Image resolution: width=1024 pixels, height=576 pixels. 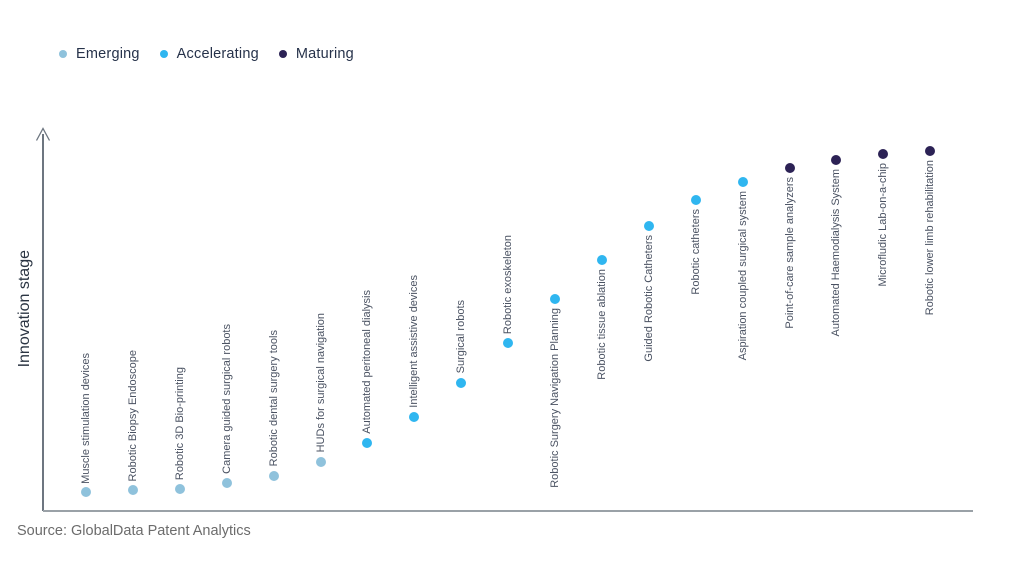 I want to click on legend-item-accelerating: Accelerating, so click(x=209, y=54).